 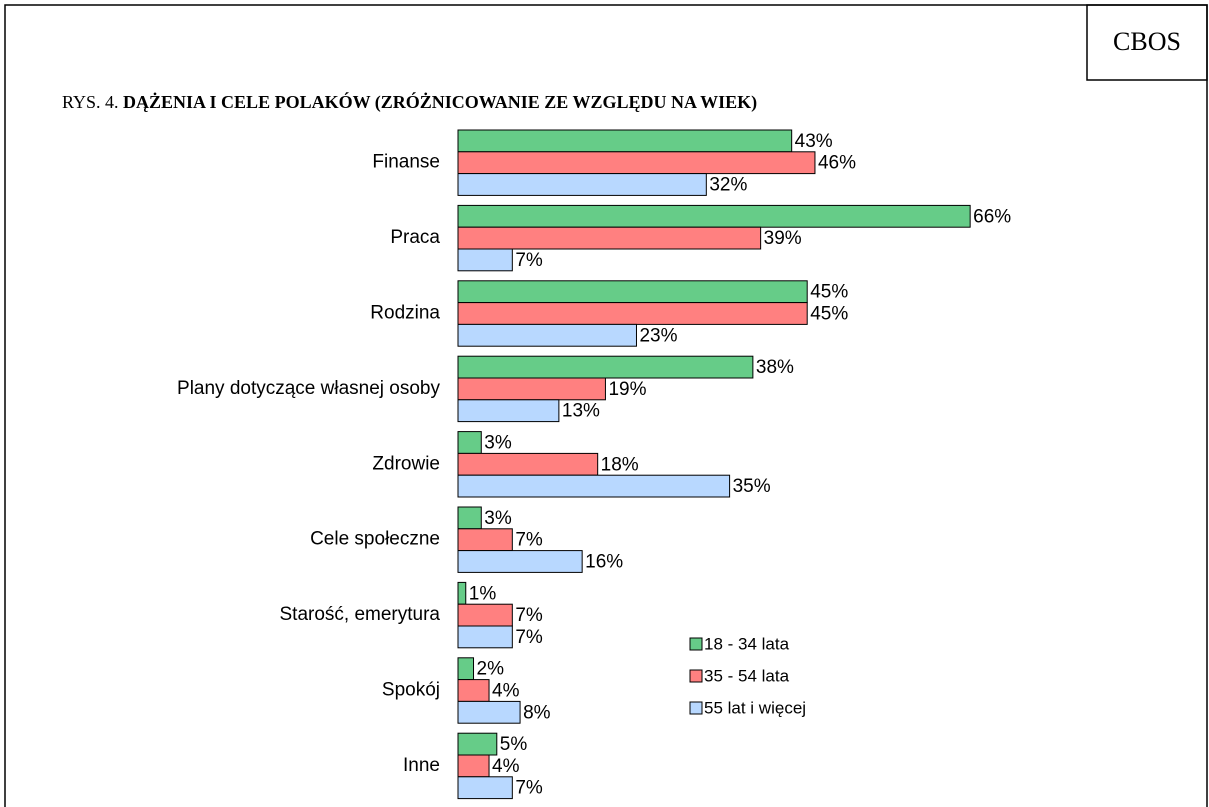 What do you see at coordinates (375, 539) in the screenshot?
I see `category-label: Cele społeczne` at bounding box center [375, 539].